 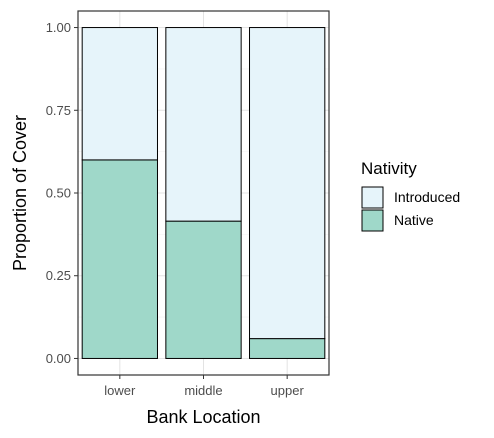 What do you see at coordinates (203, 390) in the screenshot?
I see `x-tick-label: middle` at bounding box center [203, 390].